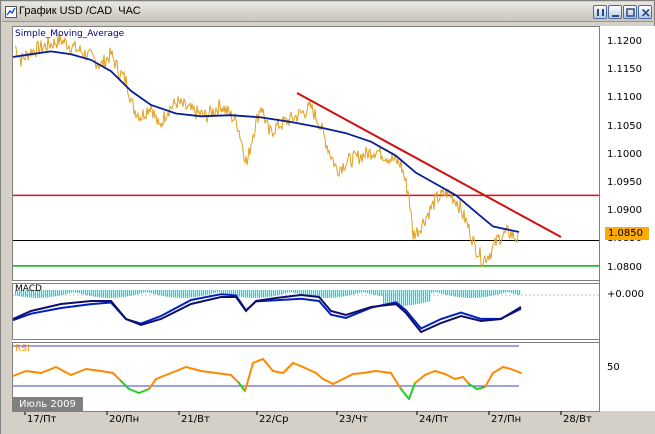  Describe the element at coordinates (327, 12) in the screenshot. I see `title-bar: График USD /CAD ЧАС` at that location.